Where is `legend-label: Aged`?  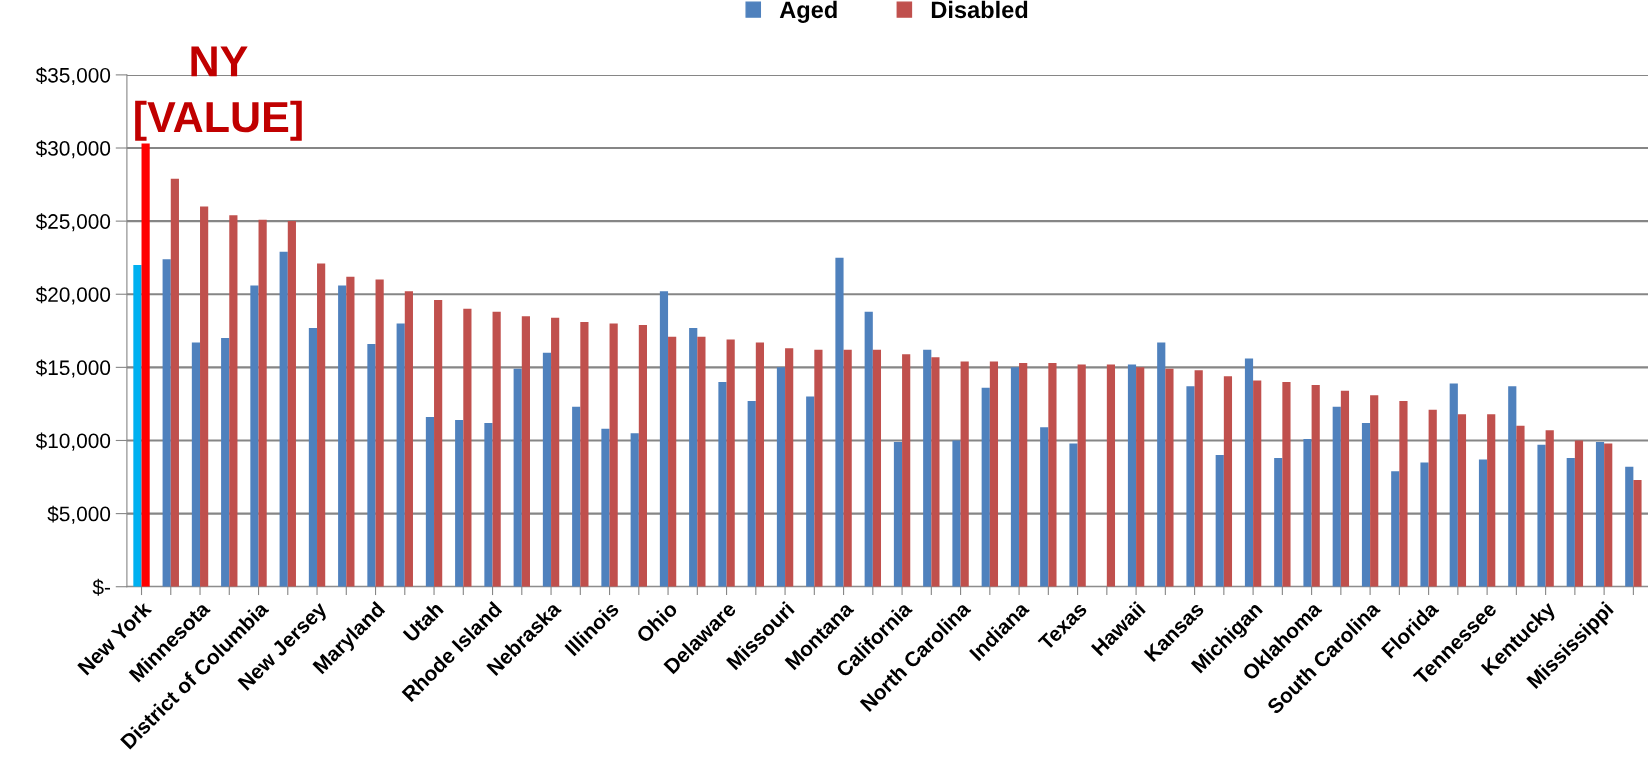 legend-label: Aged is located at coordinates (808, 11).